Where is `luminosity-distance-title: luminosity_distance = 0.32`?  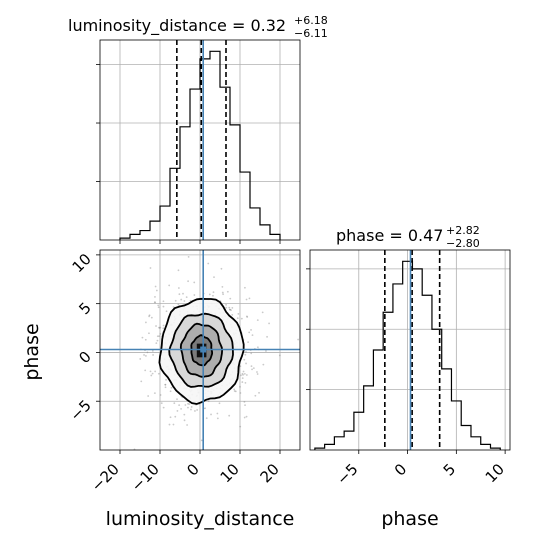 luminosity-distance-title: luminosity_distance = 0.32 is located at coordinates (177, 26).